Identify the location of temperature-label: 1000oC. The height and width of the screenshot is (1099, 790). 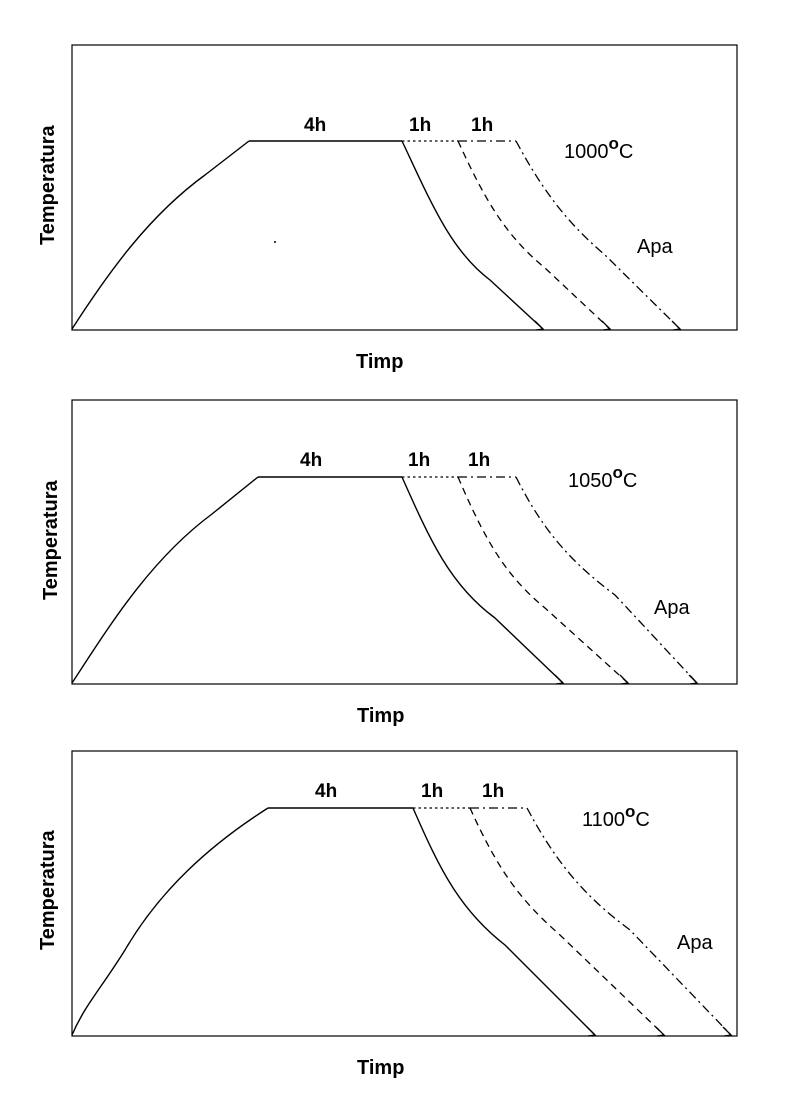
(598, 148).